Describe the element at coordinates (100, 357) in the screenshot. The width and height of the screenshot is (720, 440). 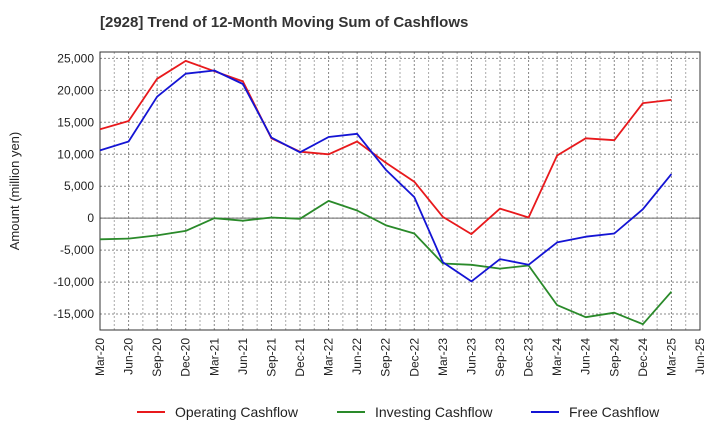
I see `x-tick-label: Mar-20` at that location.